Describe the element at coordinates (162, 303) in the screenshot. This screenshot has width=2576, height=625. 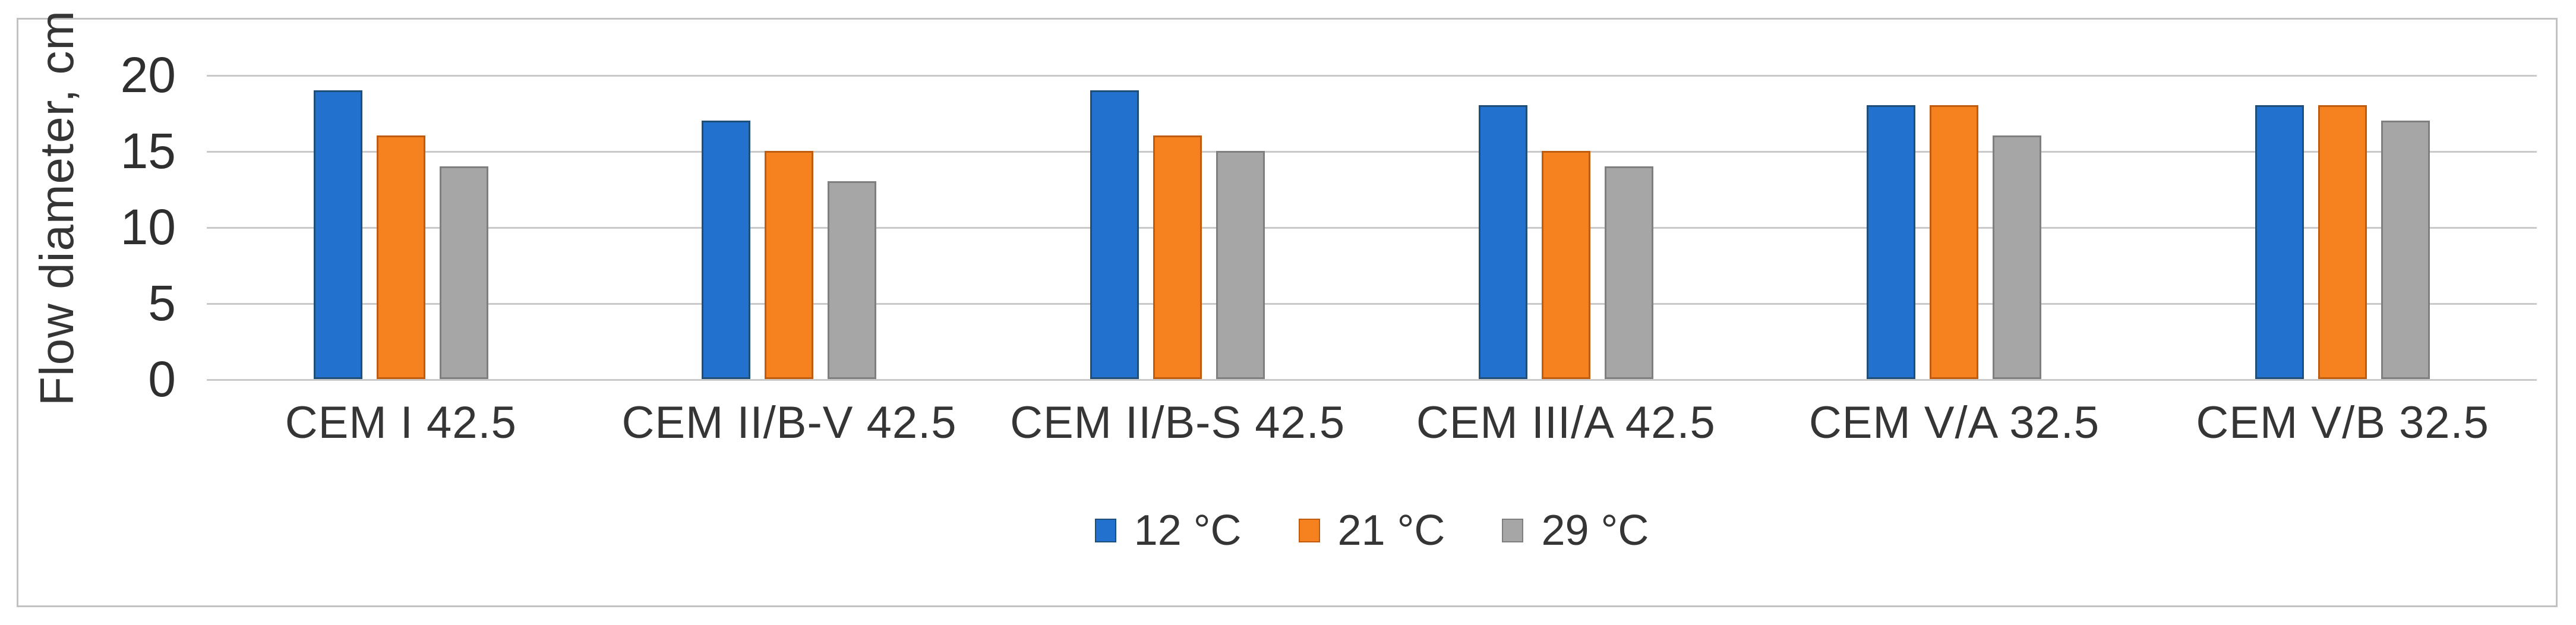
I see `y-tick-label-5: 5` at that location.